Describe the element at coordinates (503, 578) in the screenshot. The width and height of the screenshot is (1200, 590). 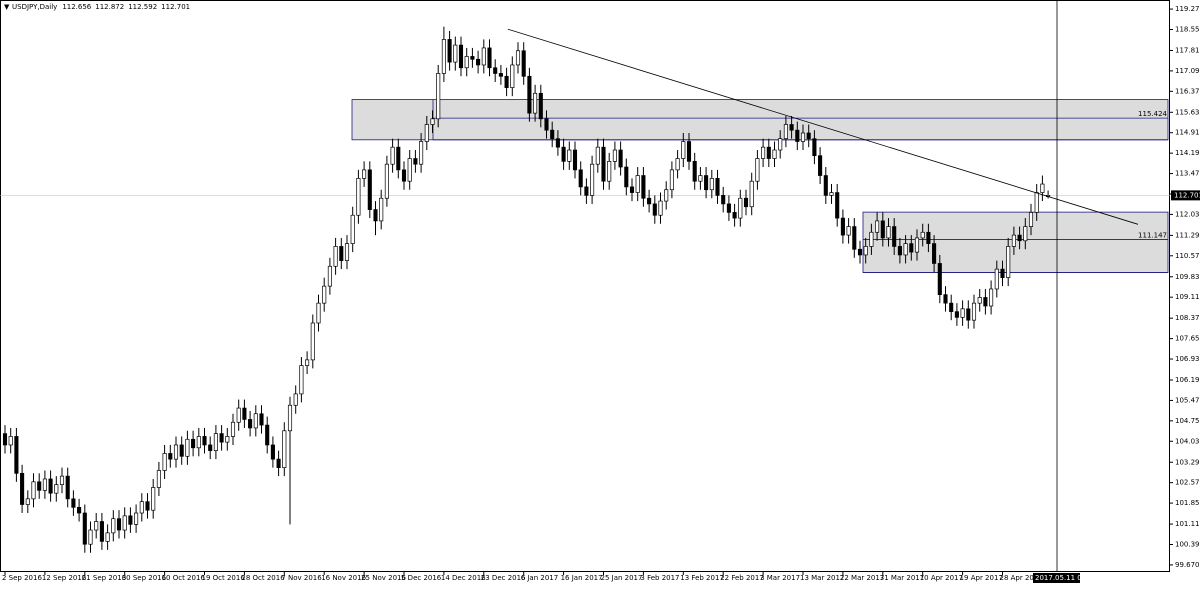
I see `x-tick-label: 23 Dec 2016` at that location.